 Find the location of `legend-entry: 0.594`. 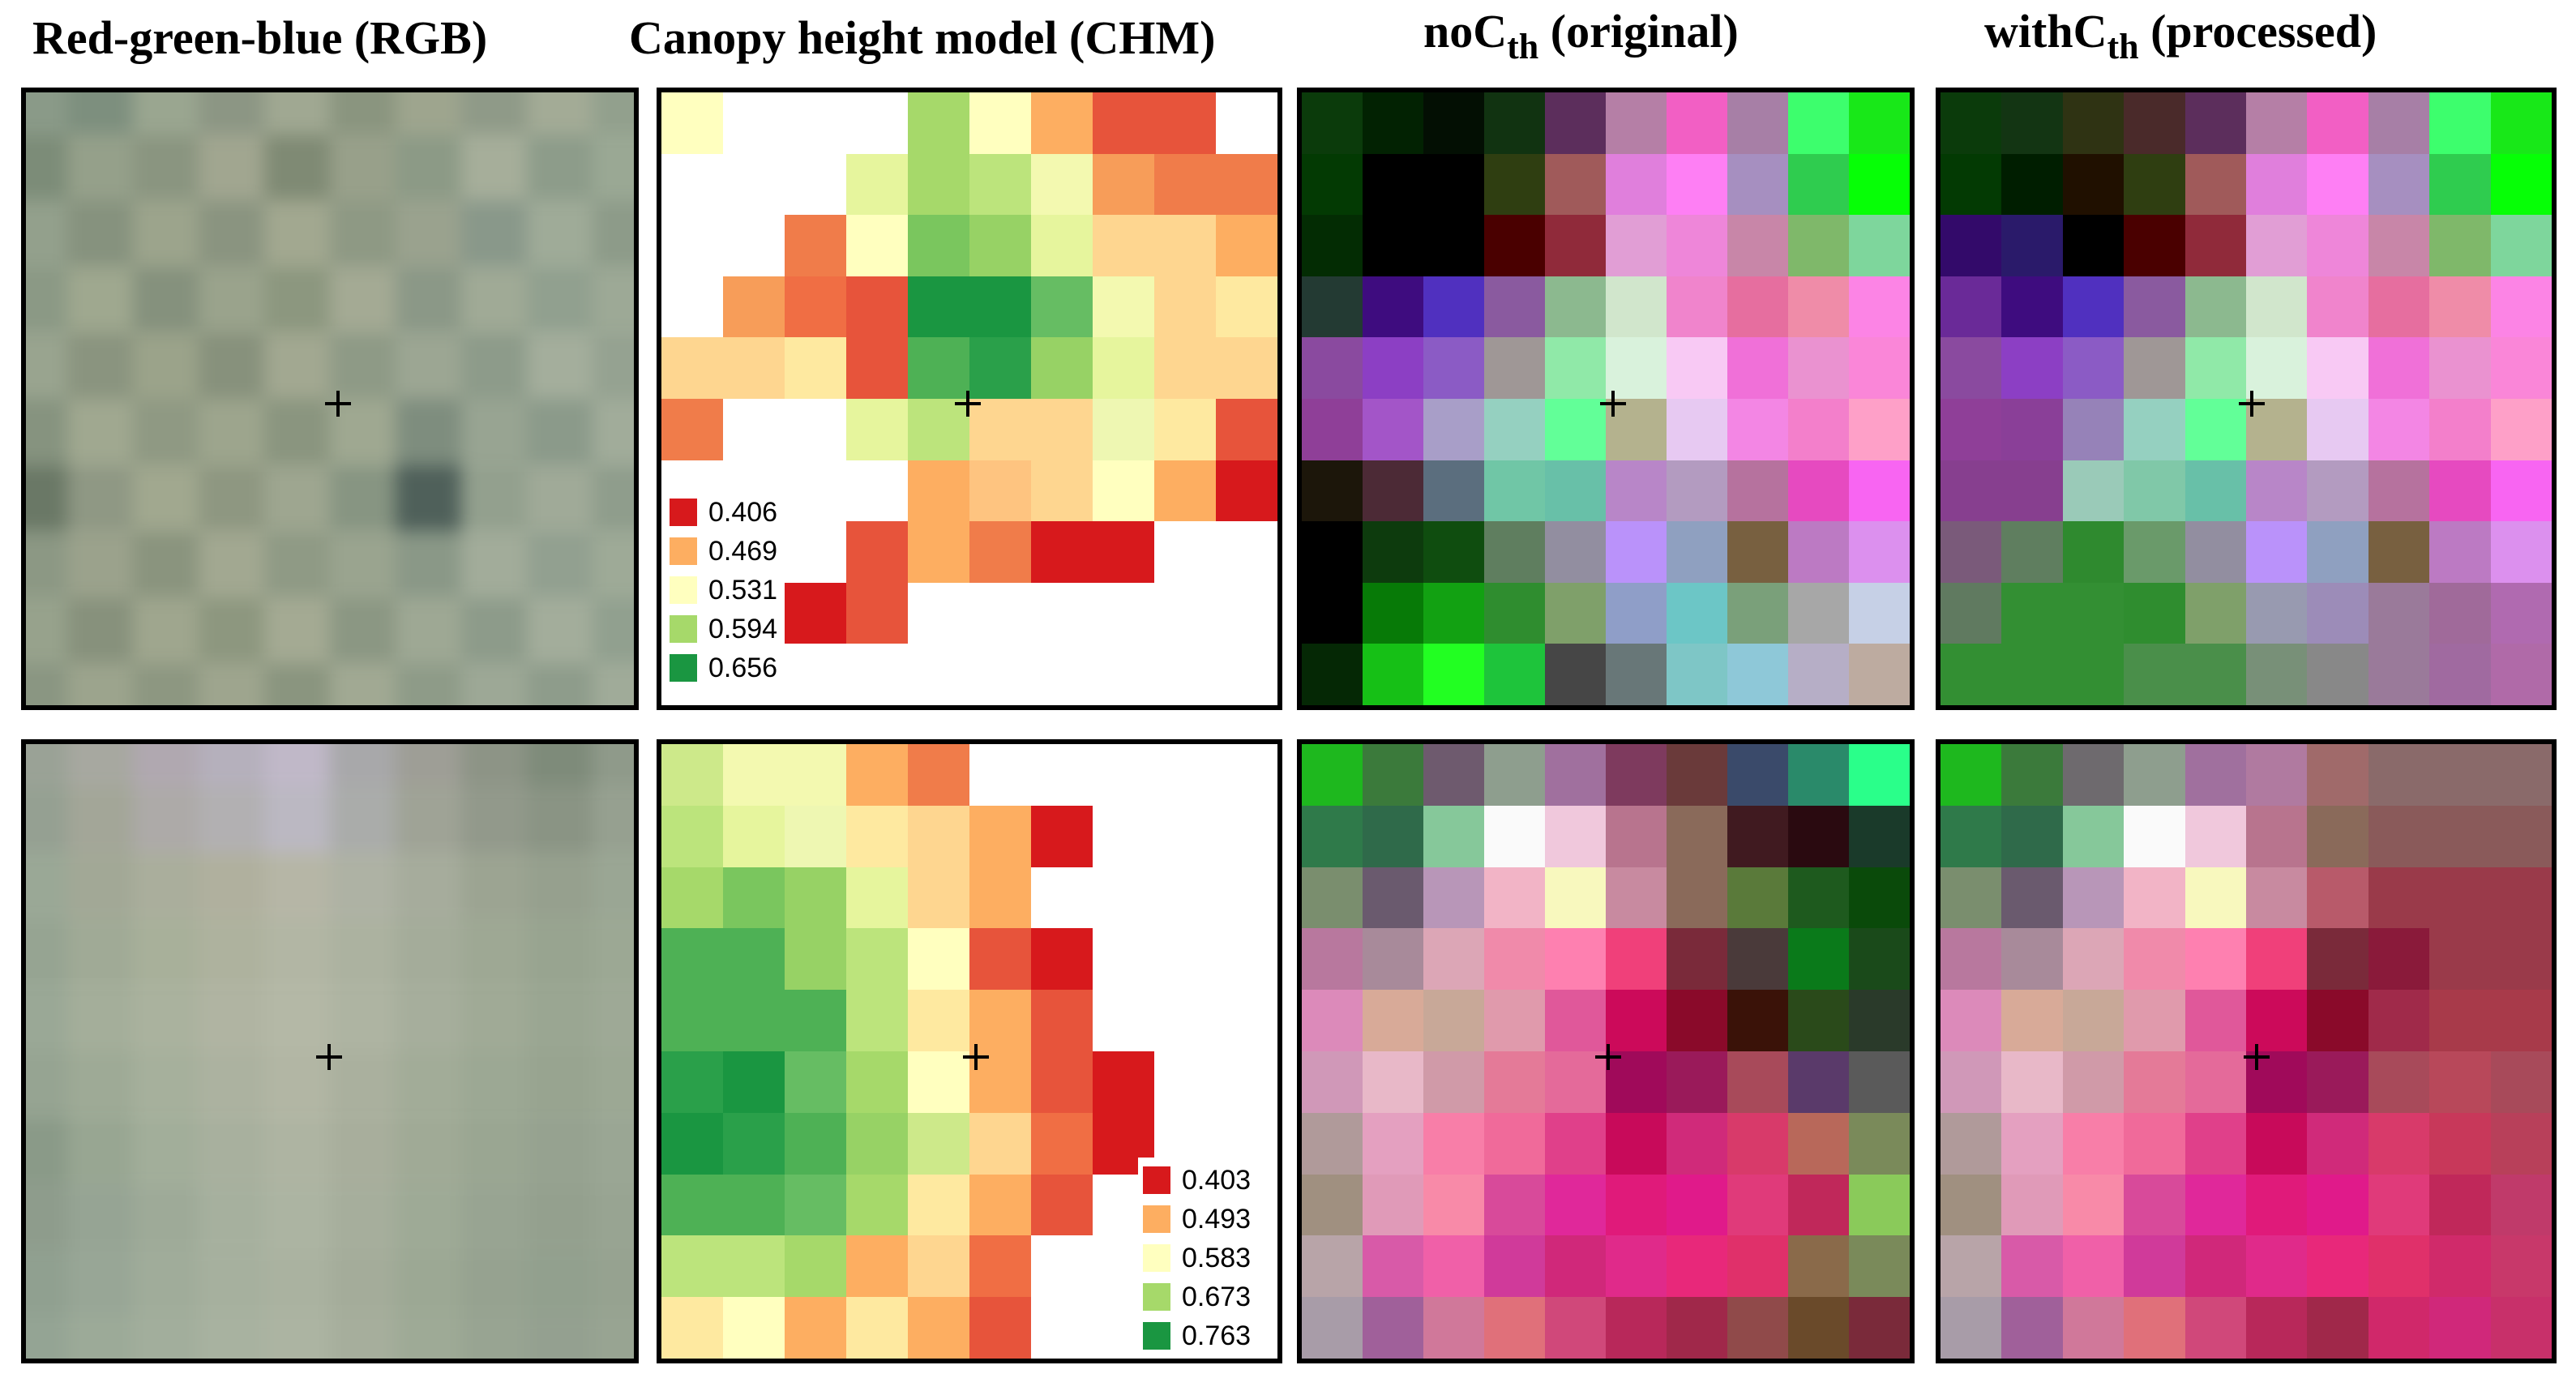

legend-entry: 0.594 is located at coordinates (723, 629).